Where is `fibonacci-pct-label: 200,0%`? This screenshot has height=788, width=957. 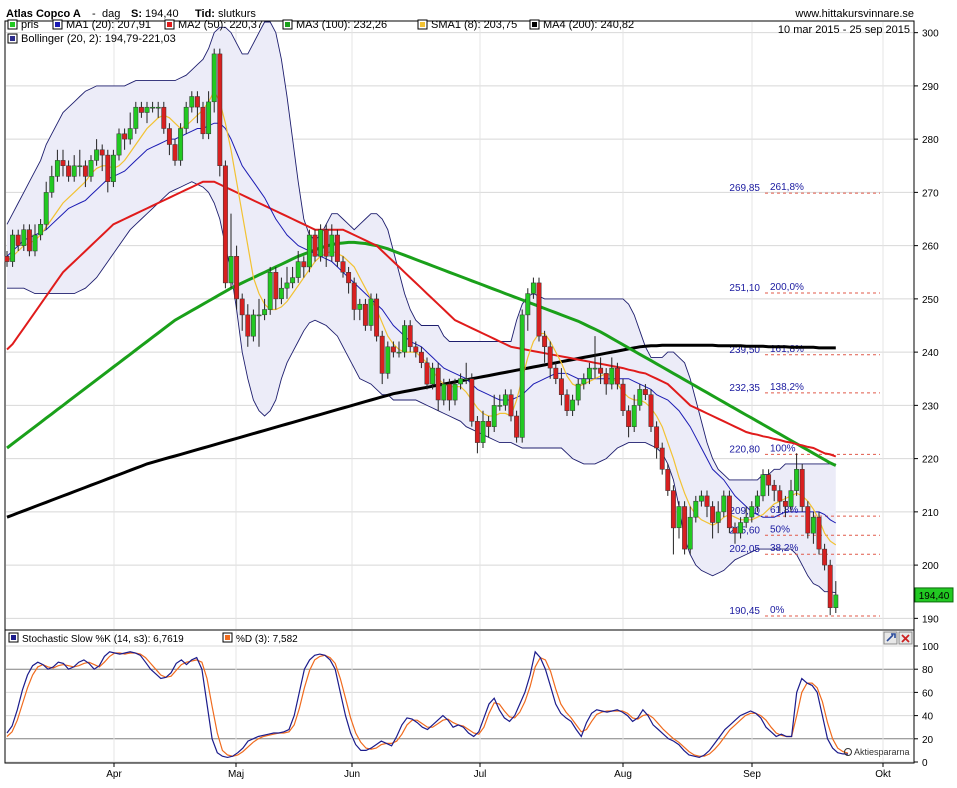
fibonacci-pct-label: 200,0% is located at coordinates (787, 287).